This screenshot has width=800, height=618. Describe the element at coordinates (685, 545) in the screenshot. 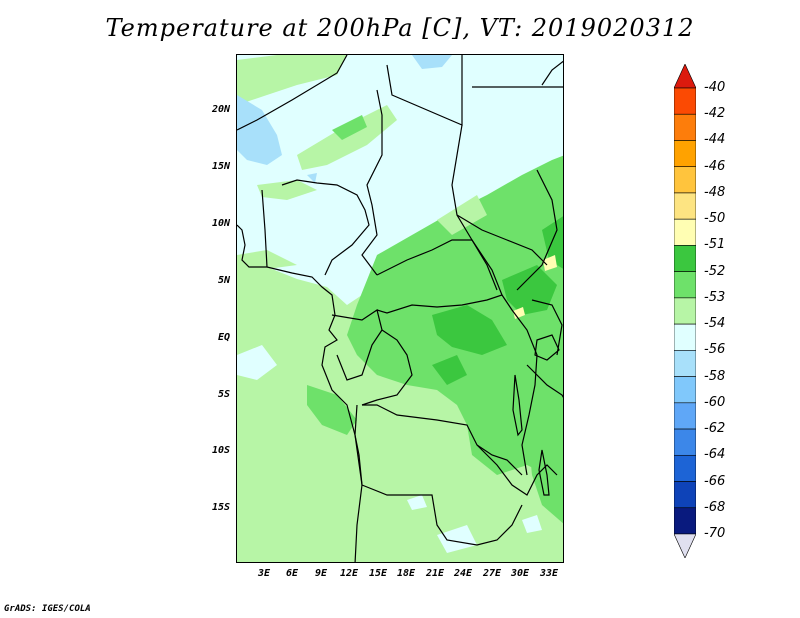

I see `colorbar-arrow-bottom` at that location.